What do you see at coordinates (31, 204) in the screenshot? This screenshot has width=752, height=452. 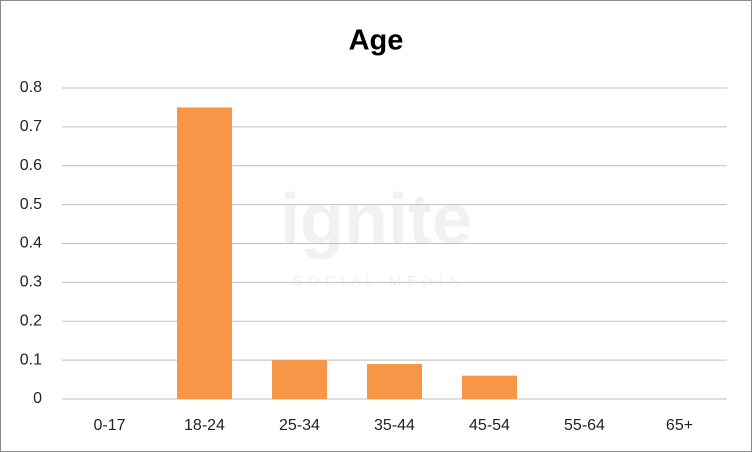 I see `y-tick-label: 0.5` at bounding box center [31, 204].